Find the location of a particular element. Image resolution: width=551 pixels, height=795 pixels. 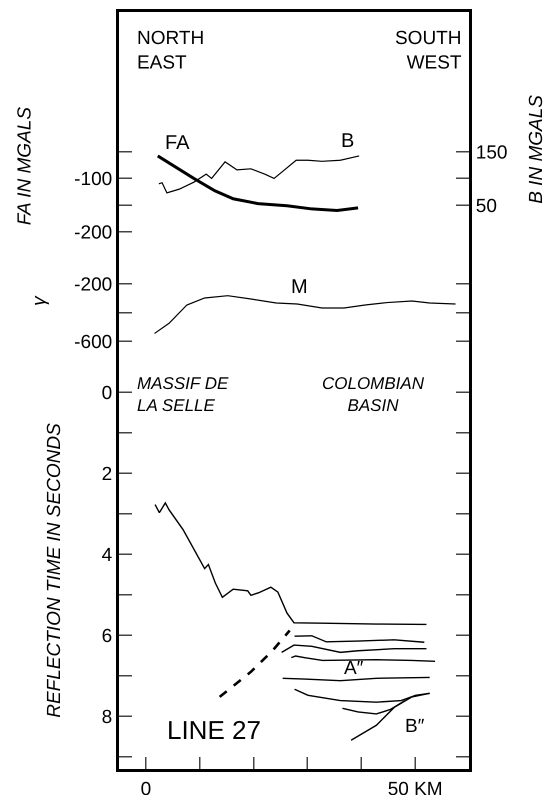

annotation: A″ is located at coordinates (354, 668).